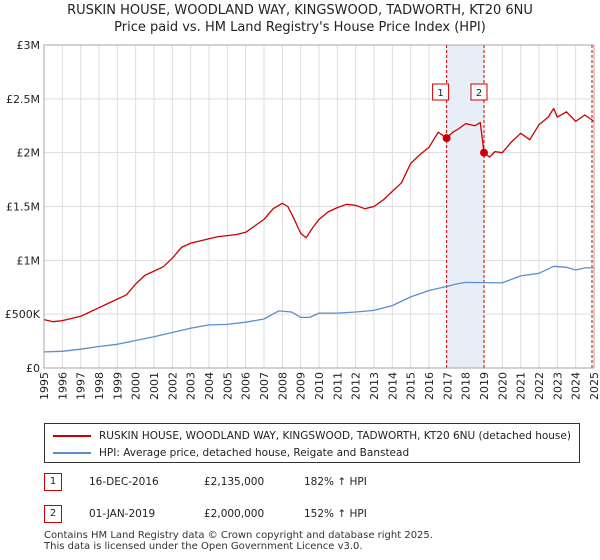  I want to click on x-tick-label: 2020, so click(502, 386).